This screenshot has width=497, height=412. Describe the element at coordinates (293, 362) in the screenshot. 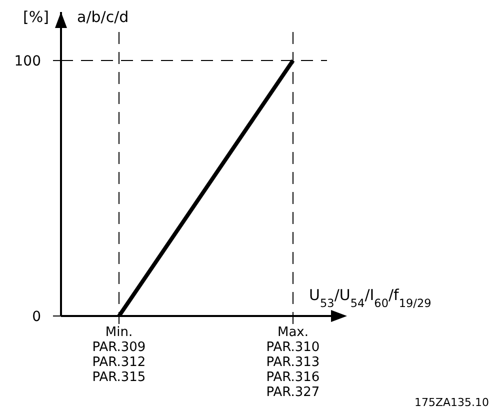

I see `x-tick-label: Max. PAR.310 PAR.313 PAR.316 PAR.327` at that location.